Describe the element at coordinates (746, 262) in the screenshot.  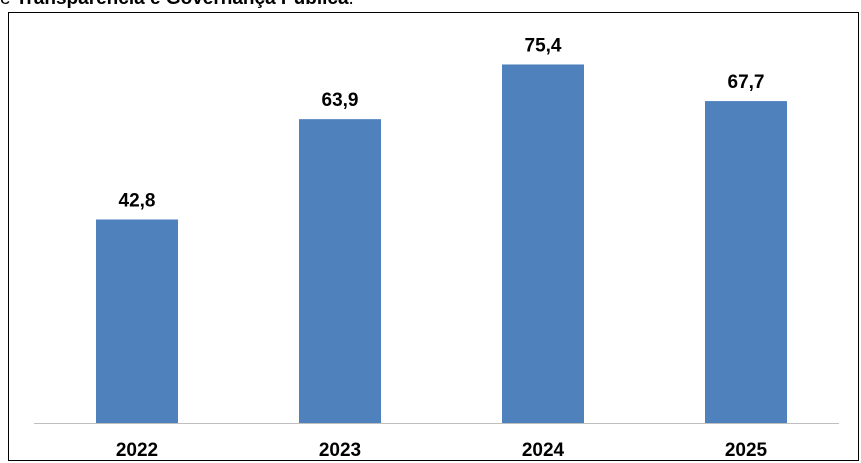
I see `bar-2025` at that location.